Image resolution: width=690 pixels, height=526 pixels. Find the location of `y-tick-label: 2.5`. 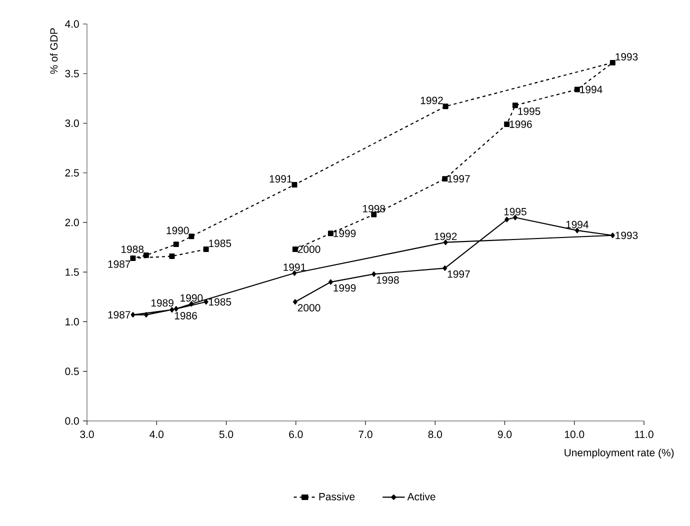

y-tick-label: 2.5 is located at coordinates (72, 173).